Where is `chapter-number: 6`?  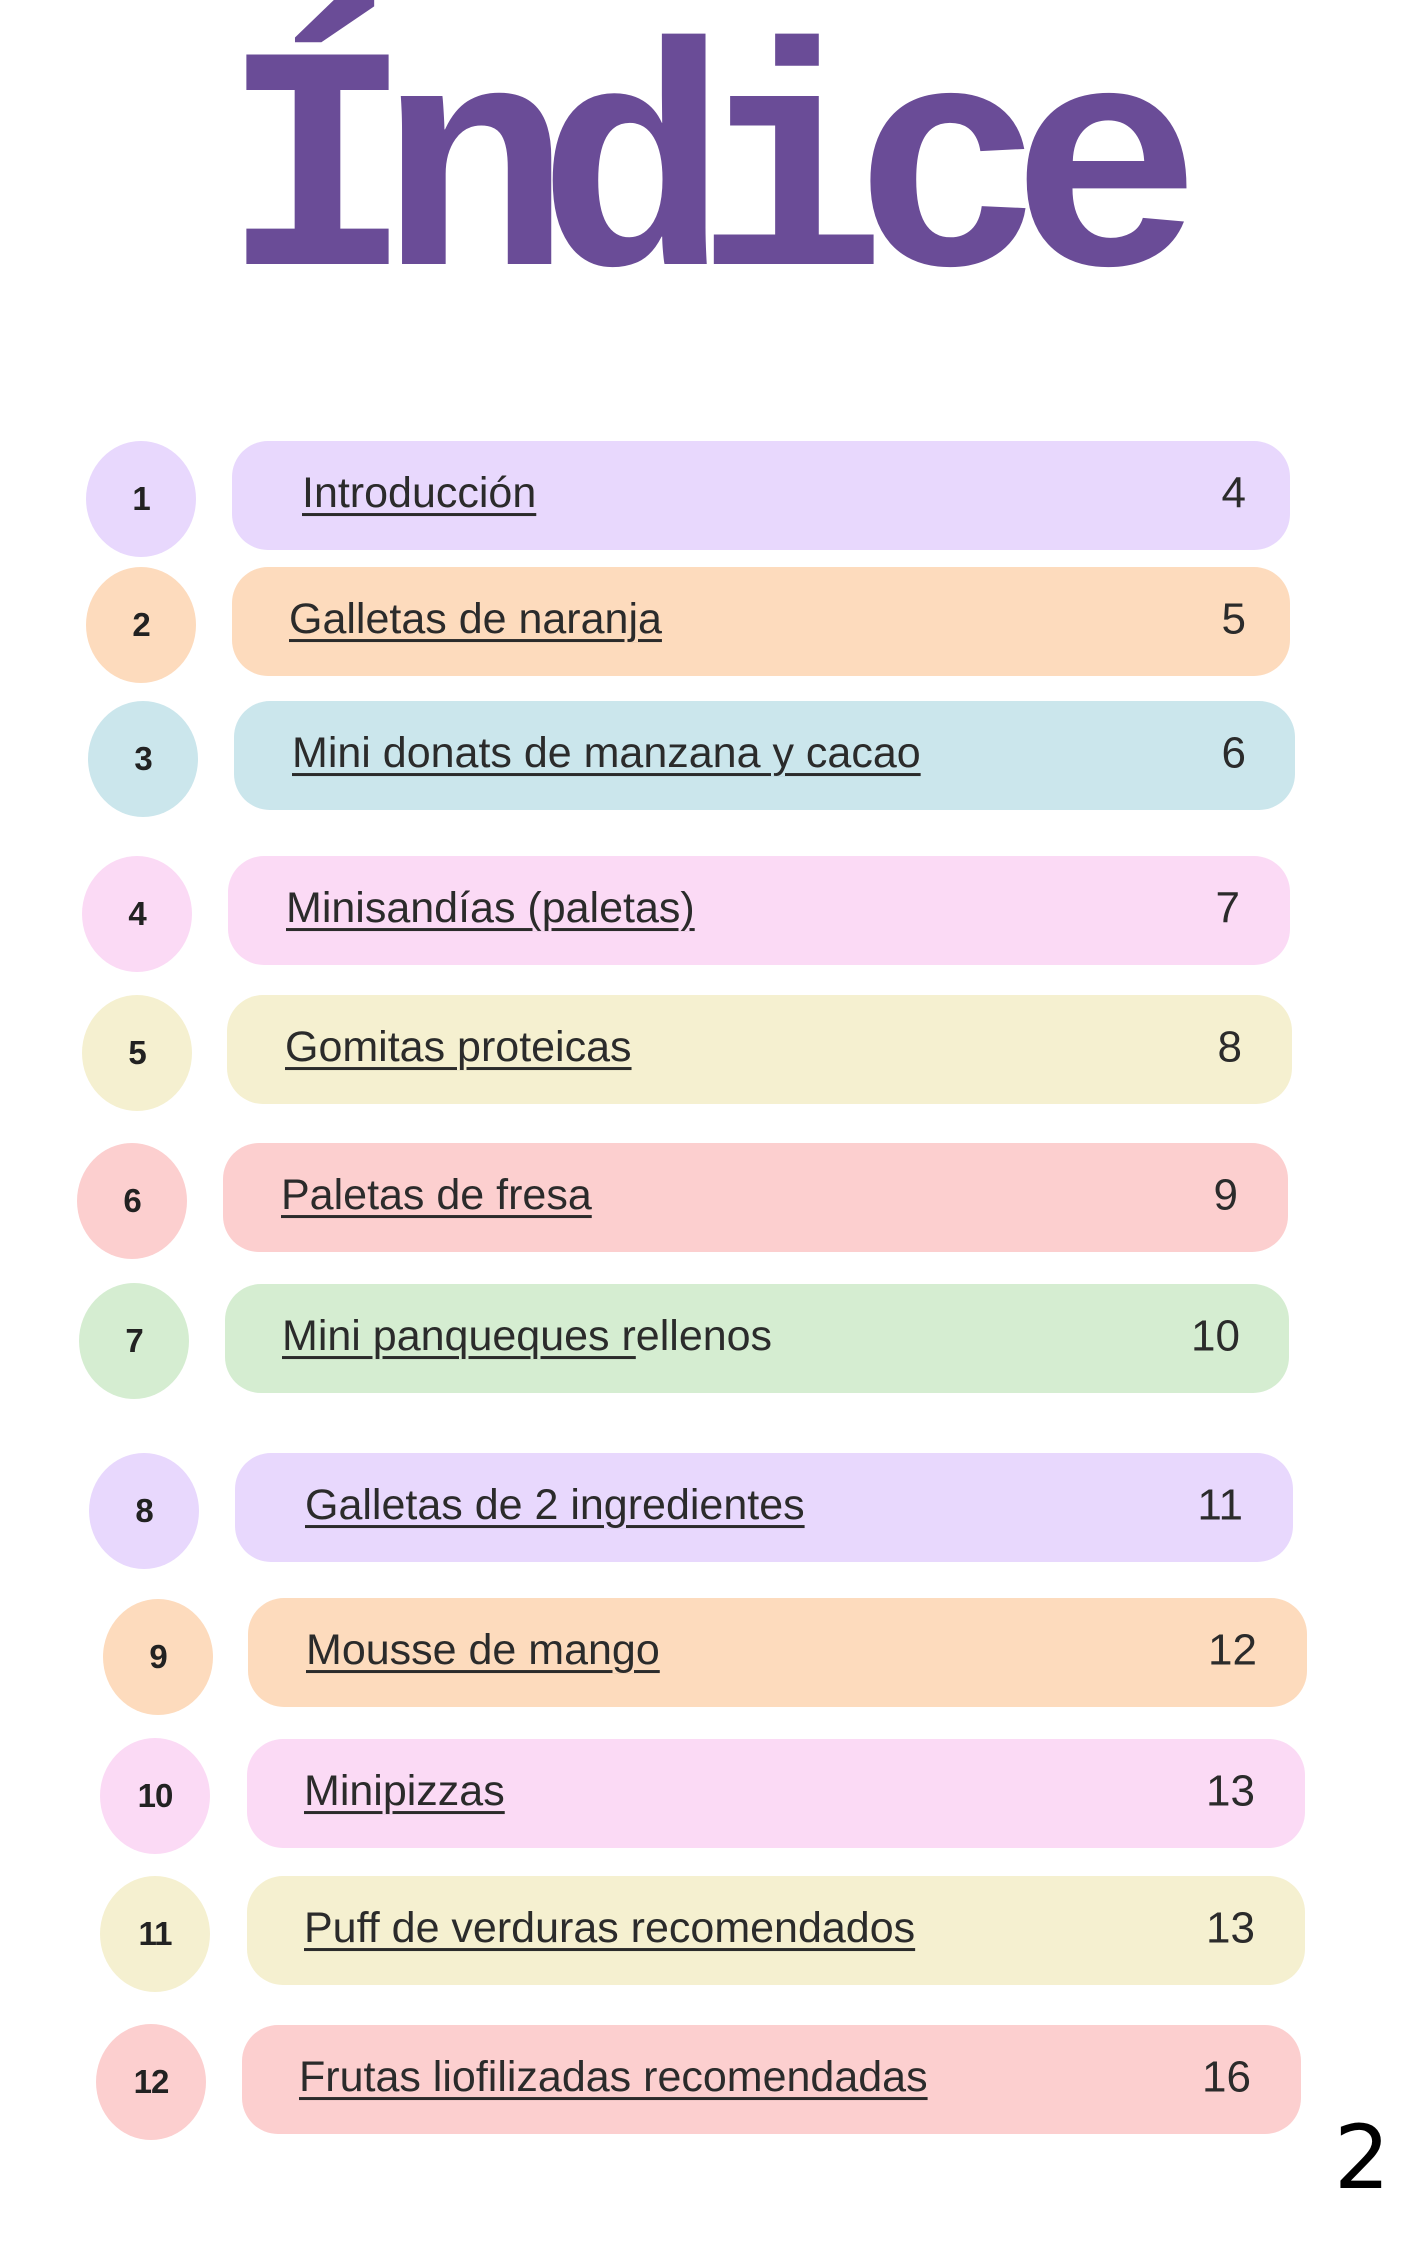 chapter-number: 6 is located at coordinates (132, 1200).